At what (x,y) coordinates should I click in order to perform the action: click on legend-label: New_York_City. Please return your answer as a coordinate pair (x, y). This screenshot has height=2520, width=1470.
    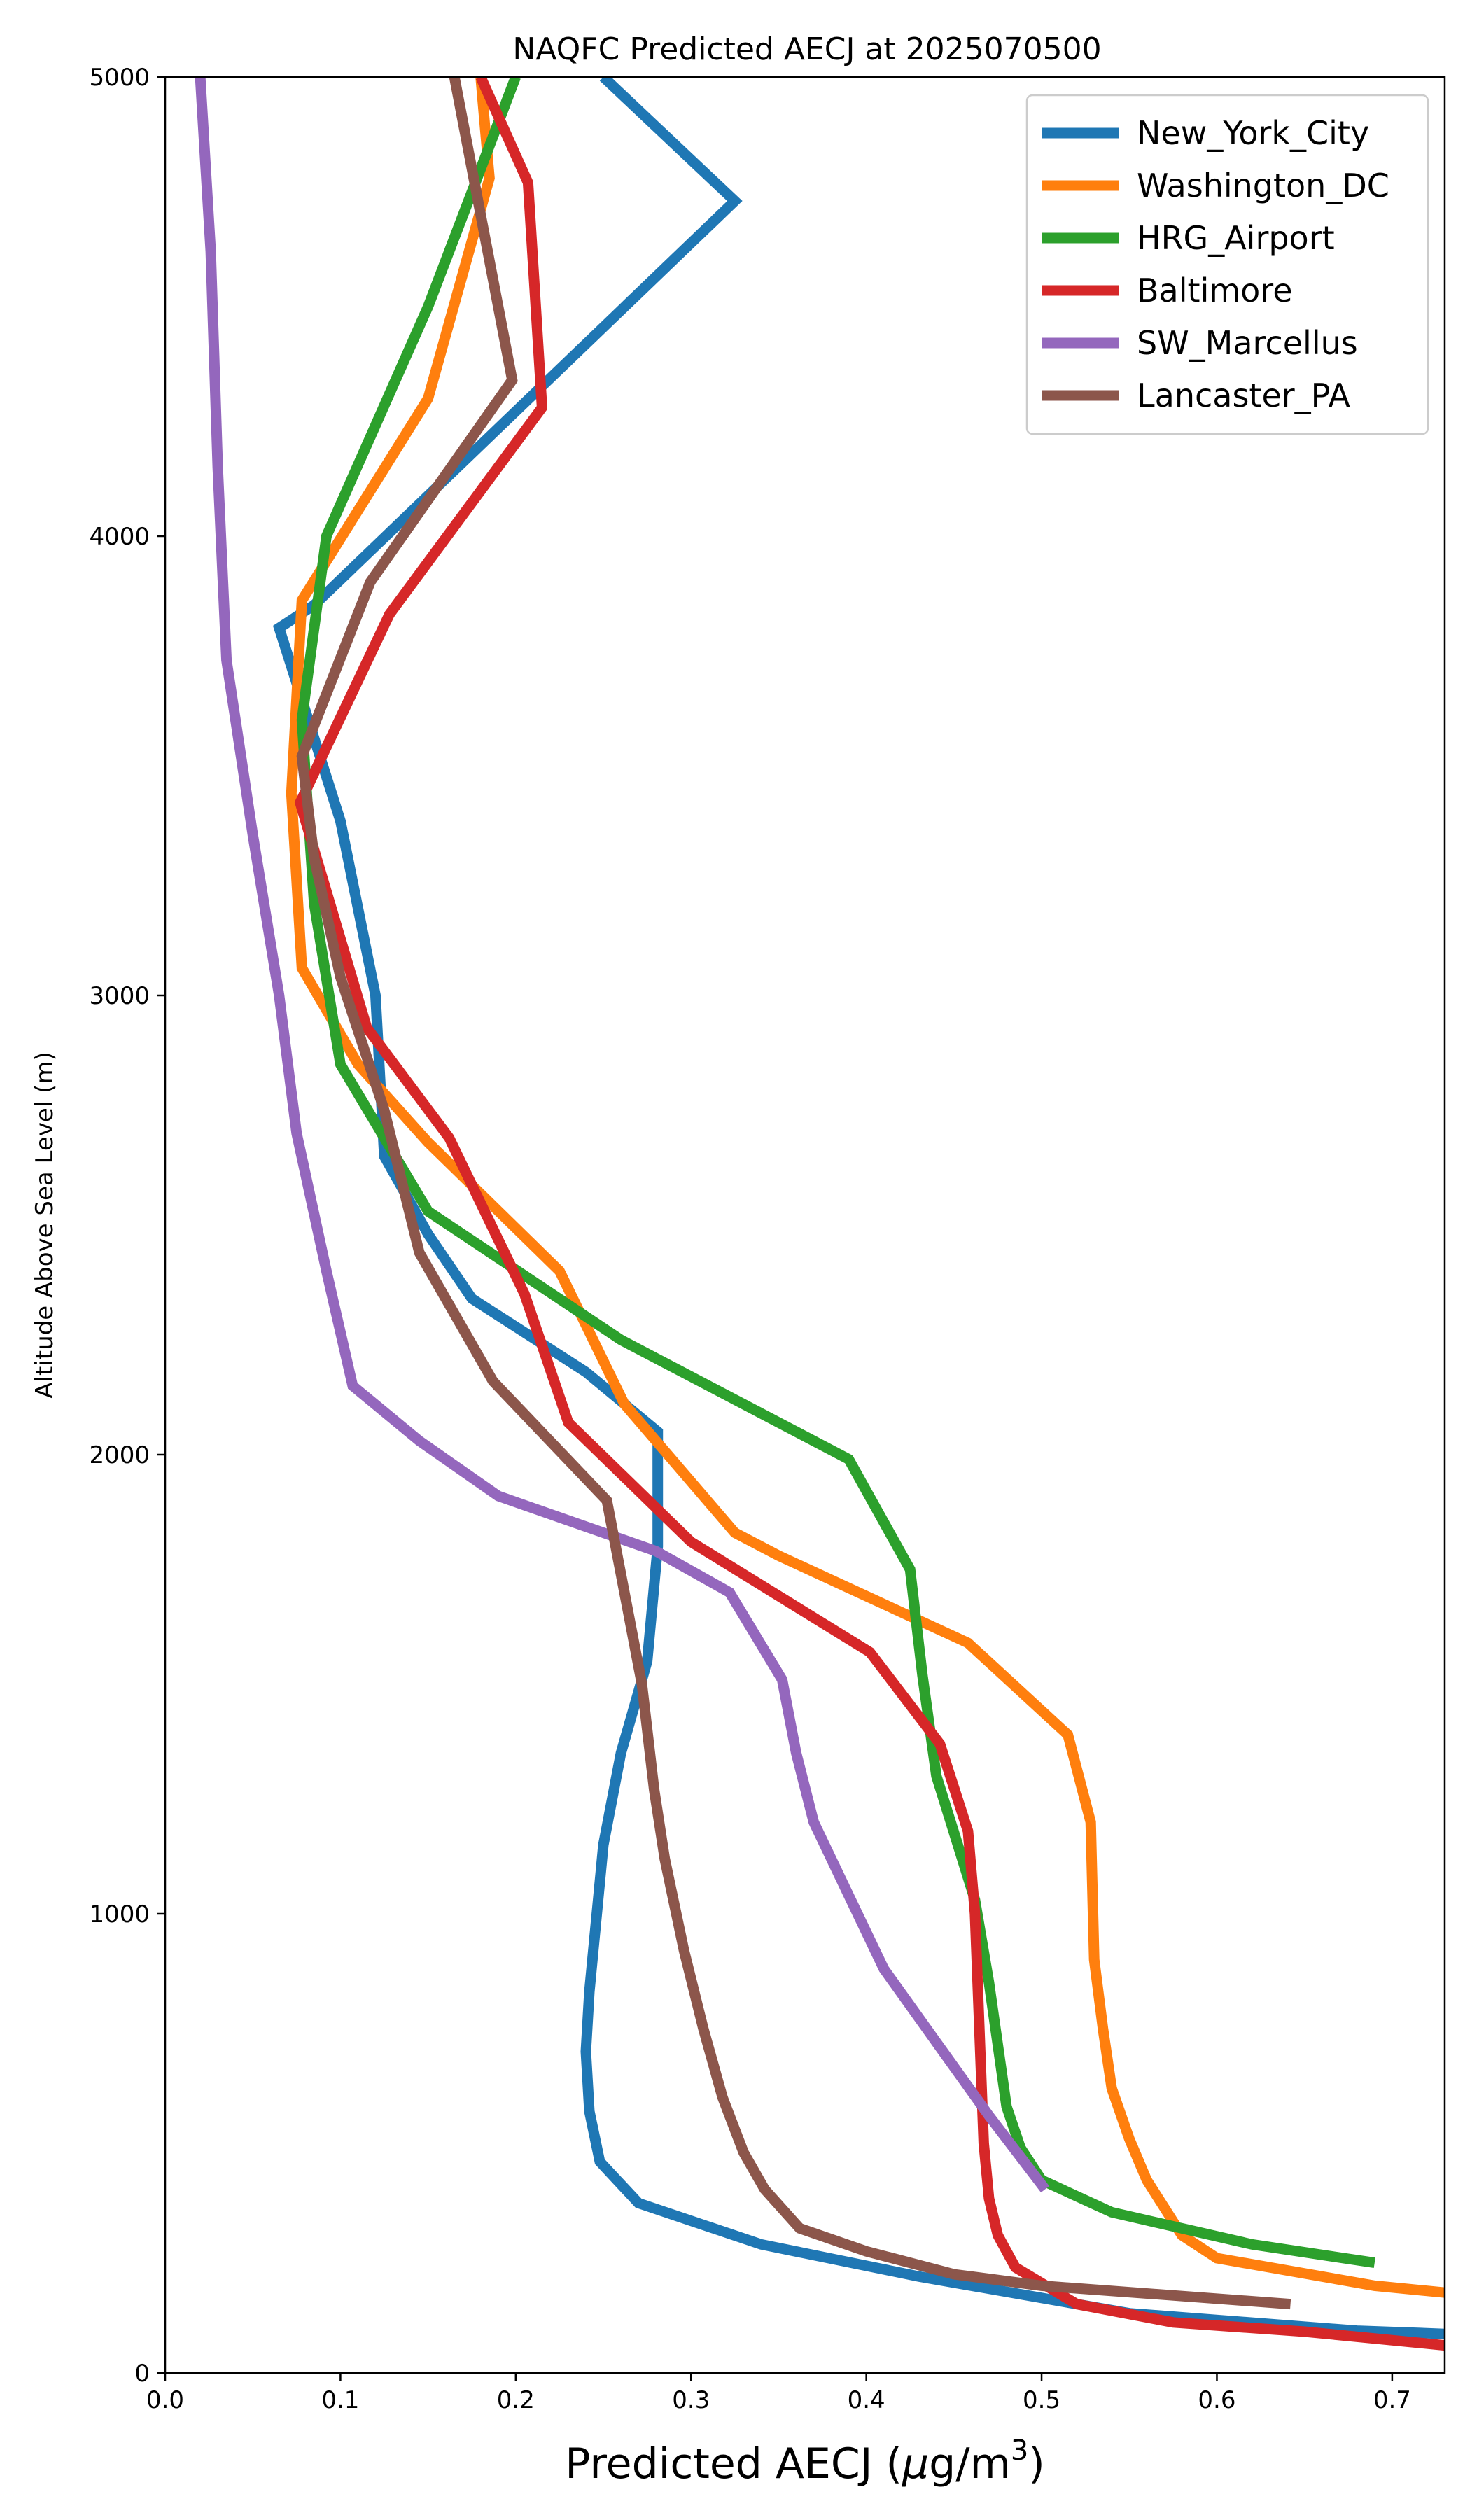
    Looking at the image, I should click on (1253, 133).